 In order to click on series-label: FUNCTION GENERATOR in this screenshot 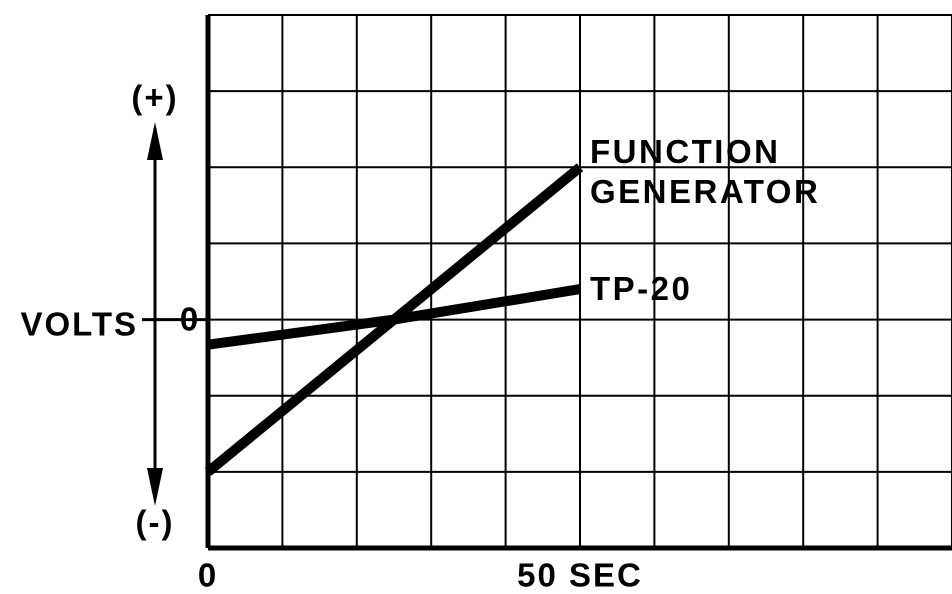, I will do `click(705, 172)`.